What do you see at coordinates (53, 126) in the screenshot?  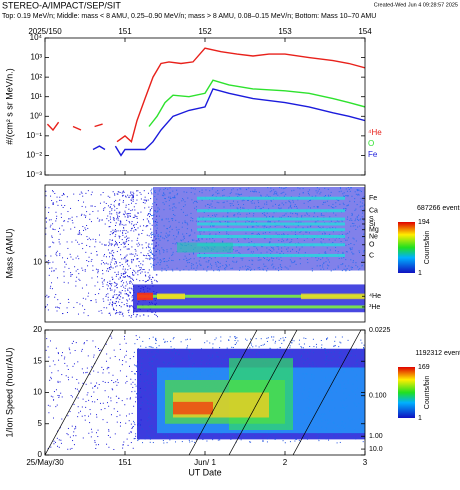 I see `series-line` at bounding box center [53, 126].